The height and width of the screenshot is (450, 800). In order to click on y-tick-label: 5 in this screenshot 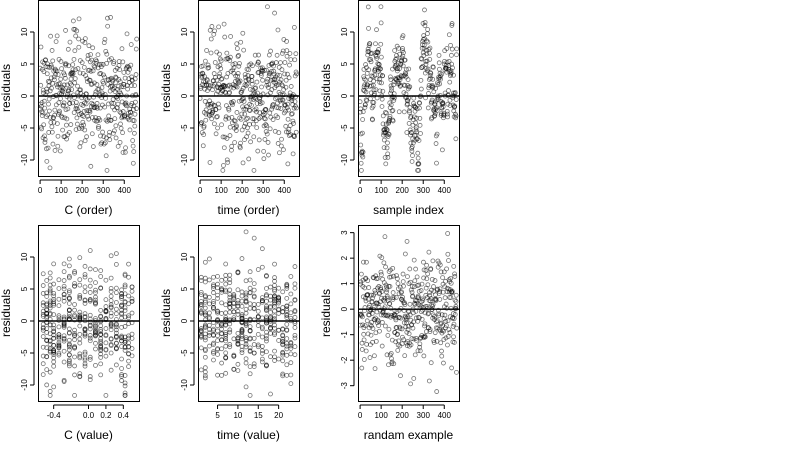, I will do `click(184, 288)`.